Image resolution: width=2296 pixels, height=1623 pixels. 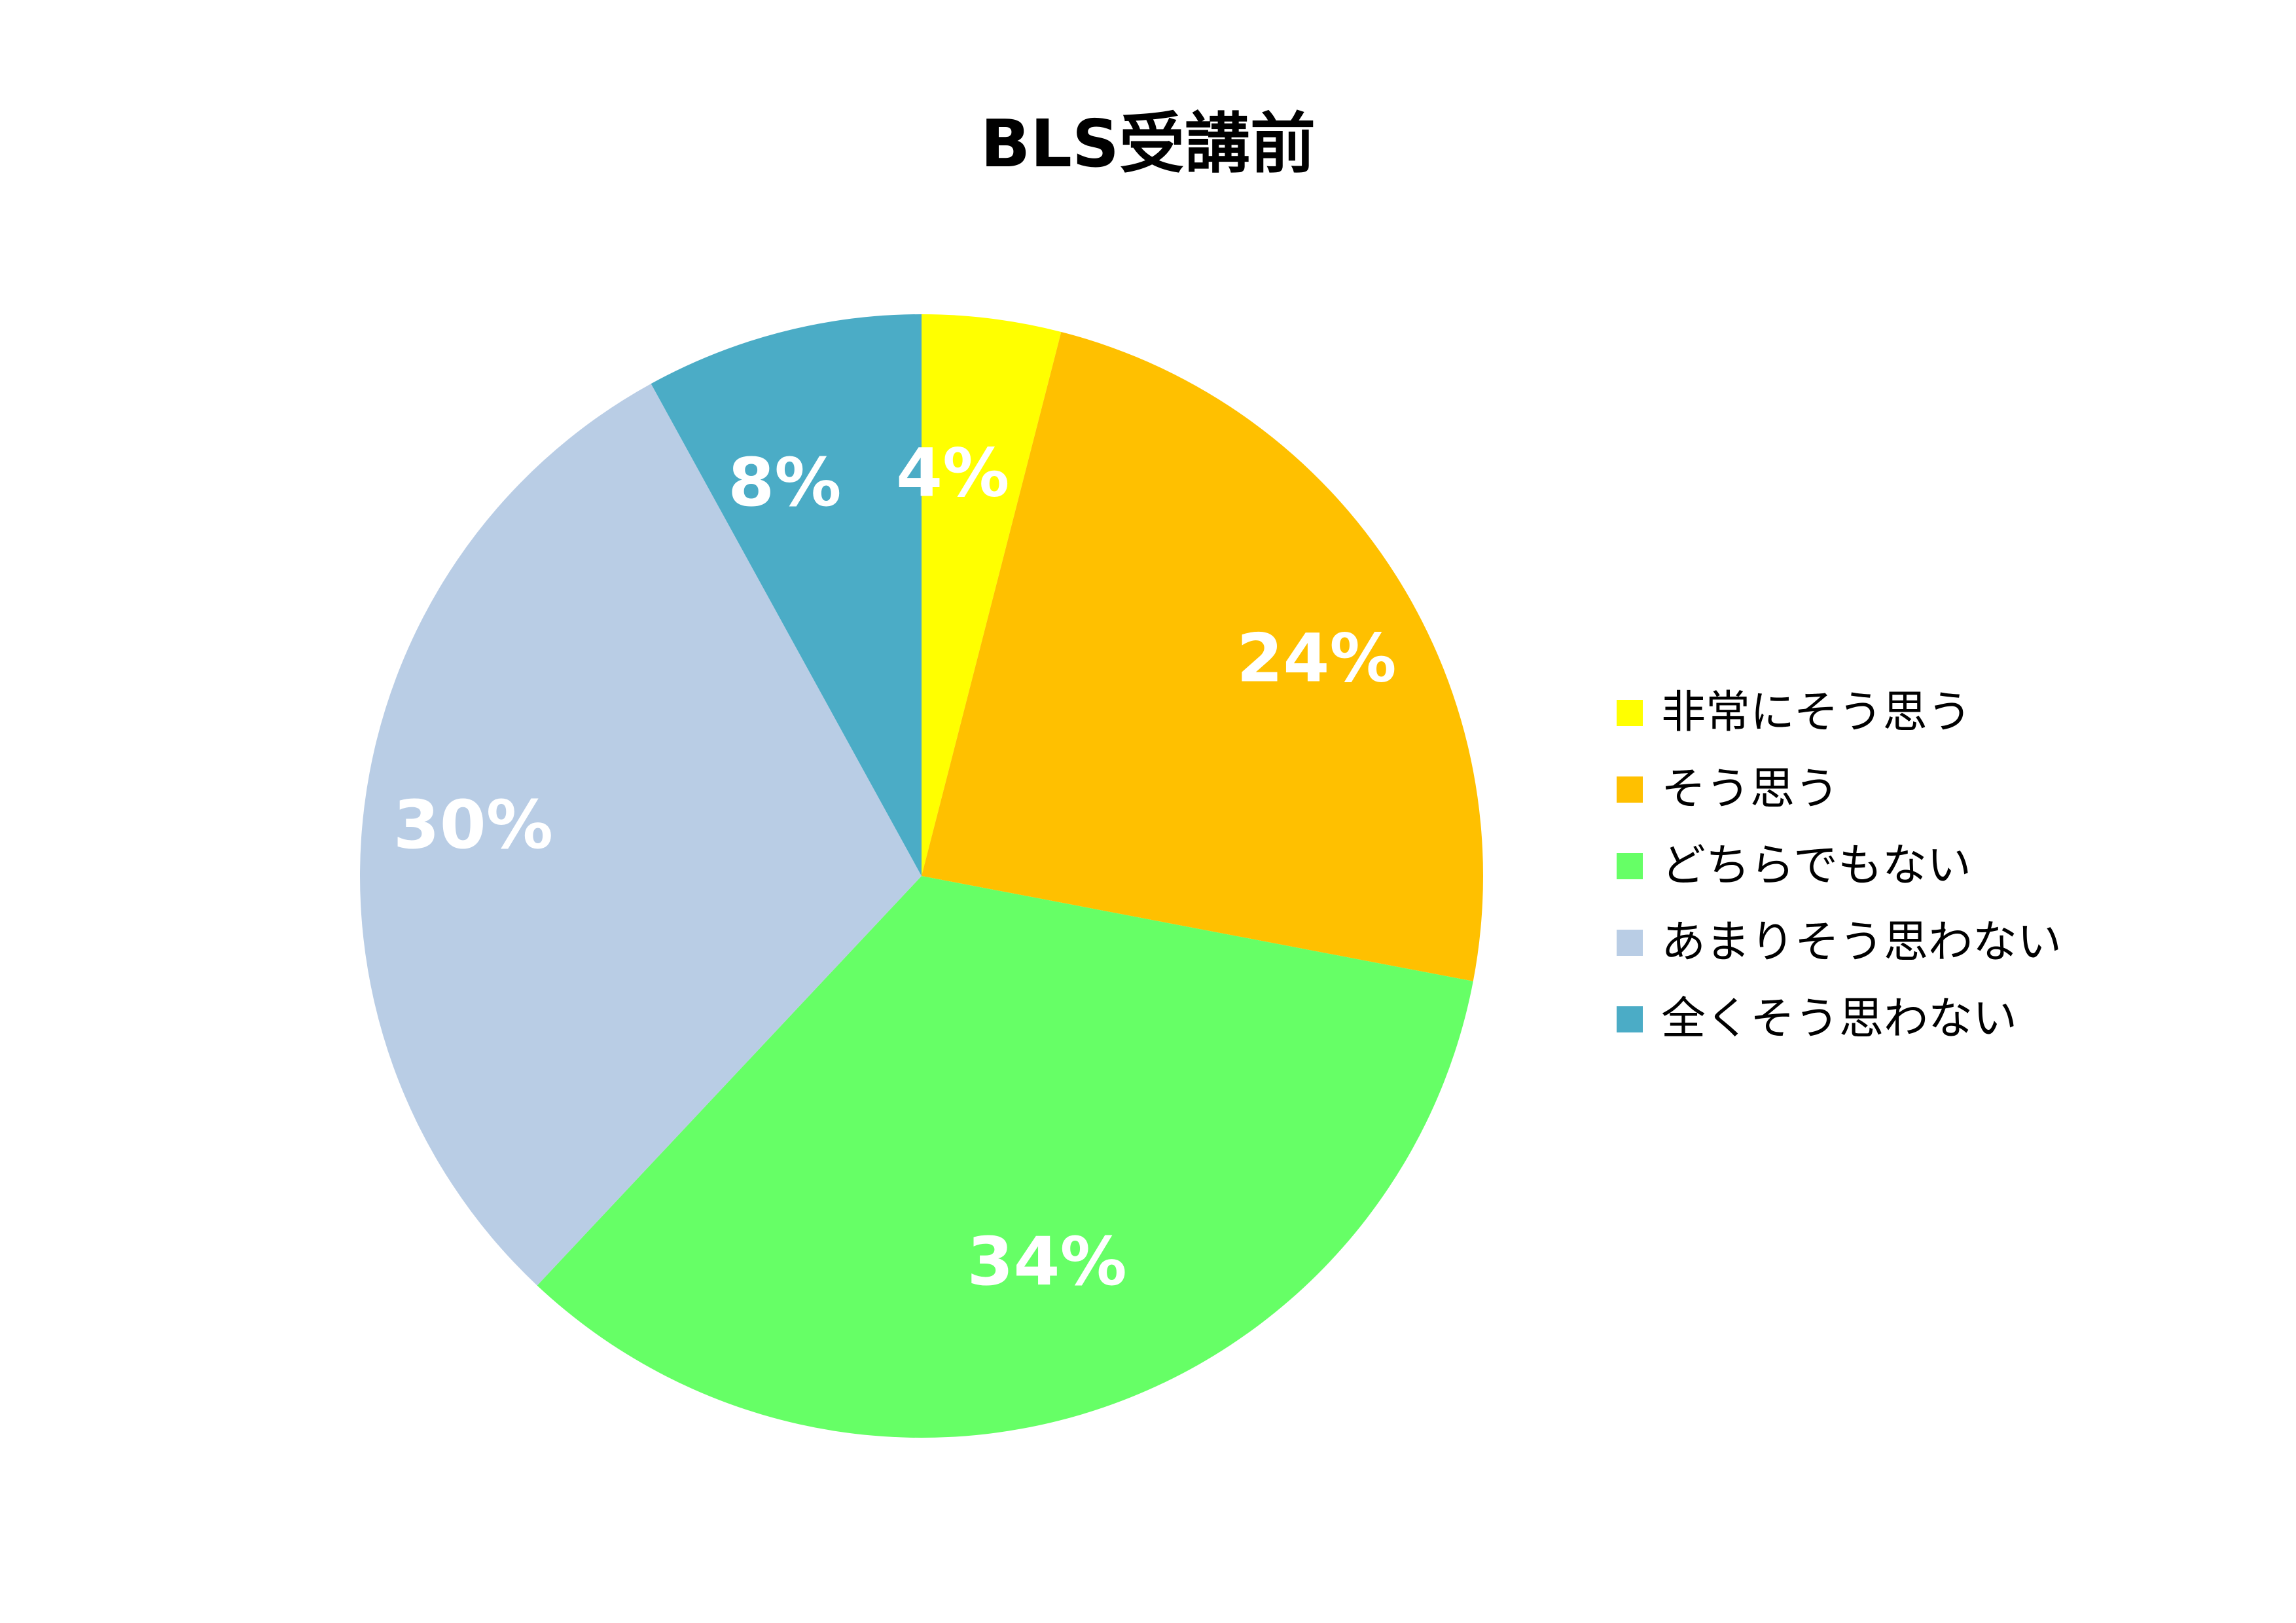 I want to click on legend-item-1: 非常にそう思う, so click(x=1839, y=712).